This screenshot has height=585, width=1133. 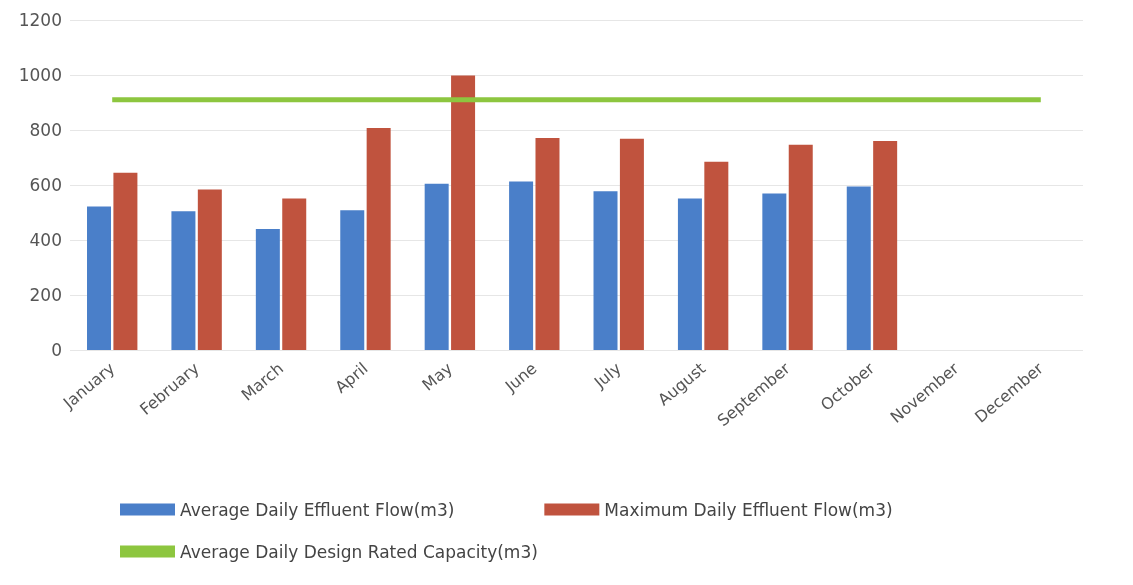 What do you see at coordinates (45, 130) in the screenshot?
I see `y-tick-label: 800` at bounding box center [45, 130].